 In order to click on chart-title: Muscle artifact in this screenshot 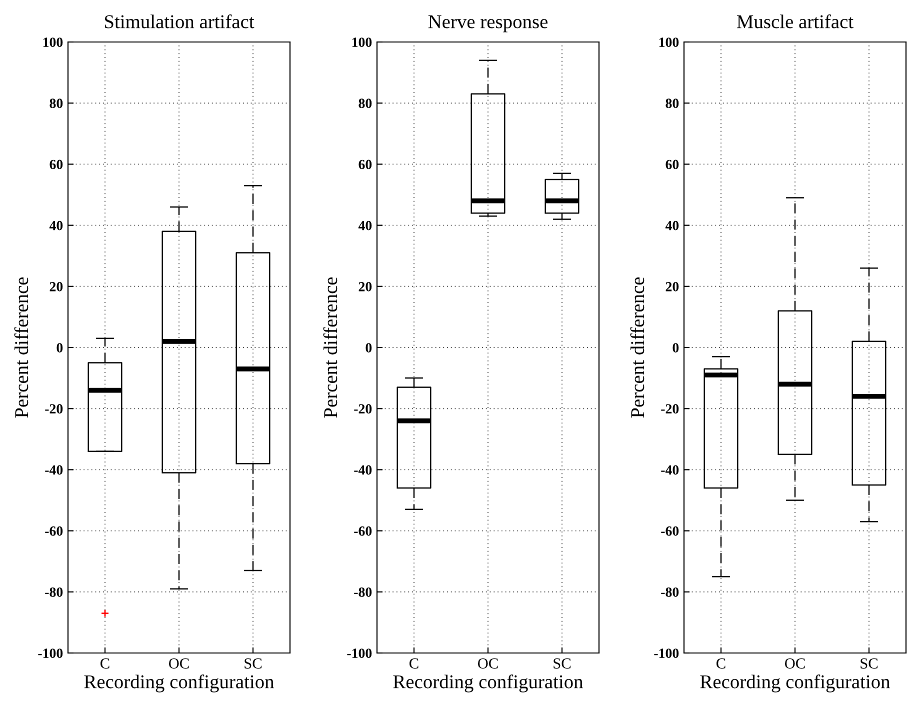, I will do `click(795, 21)`.